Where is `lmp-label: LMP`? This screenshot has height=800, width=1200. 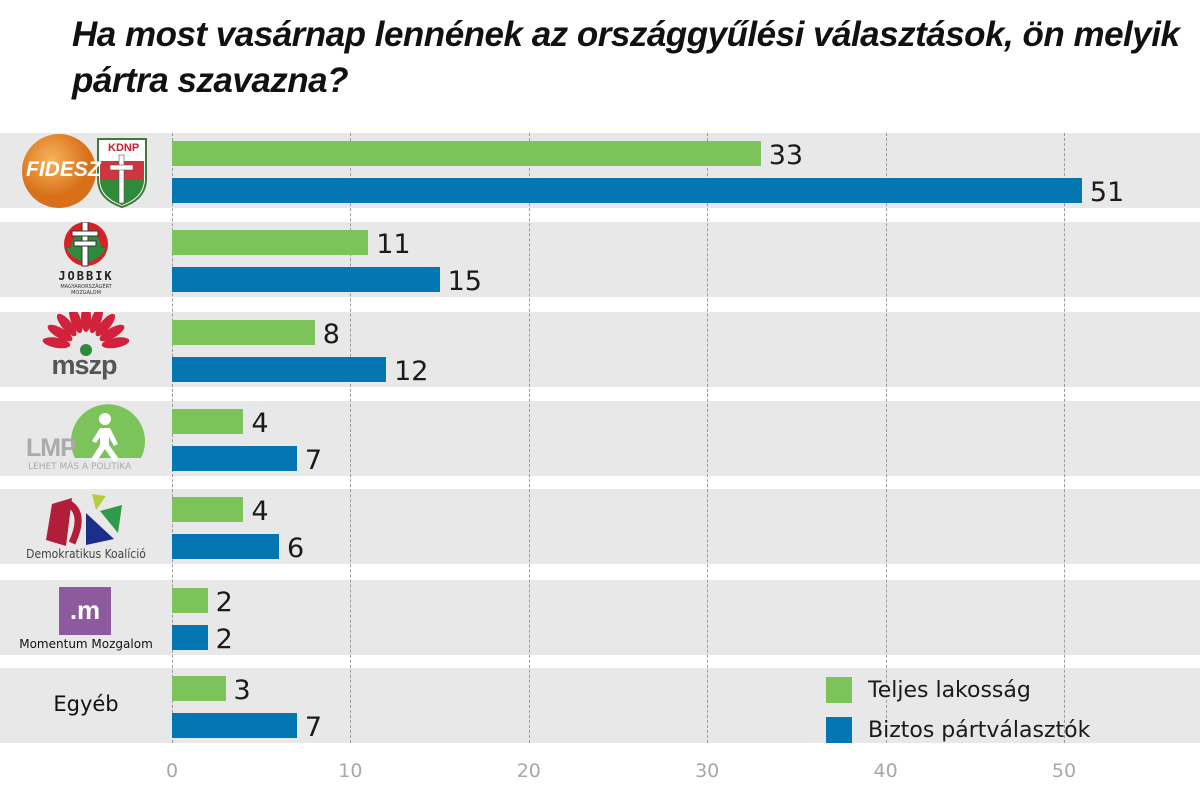 lmp-label: LMP is located at coordinates (51, 448).